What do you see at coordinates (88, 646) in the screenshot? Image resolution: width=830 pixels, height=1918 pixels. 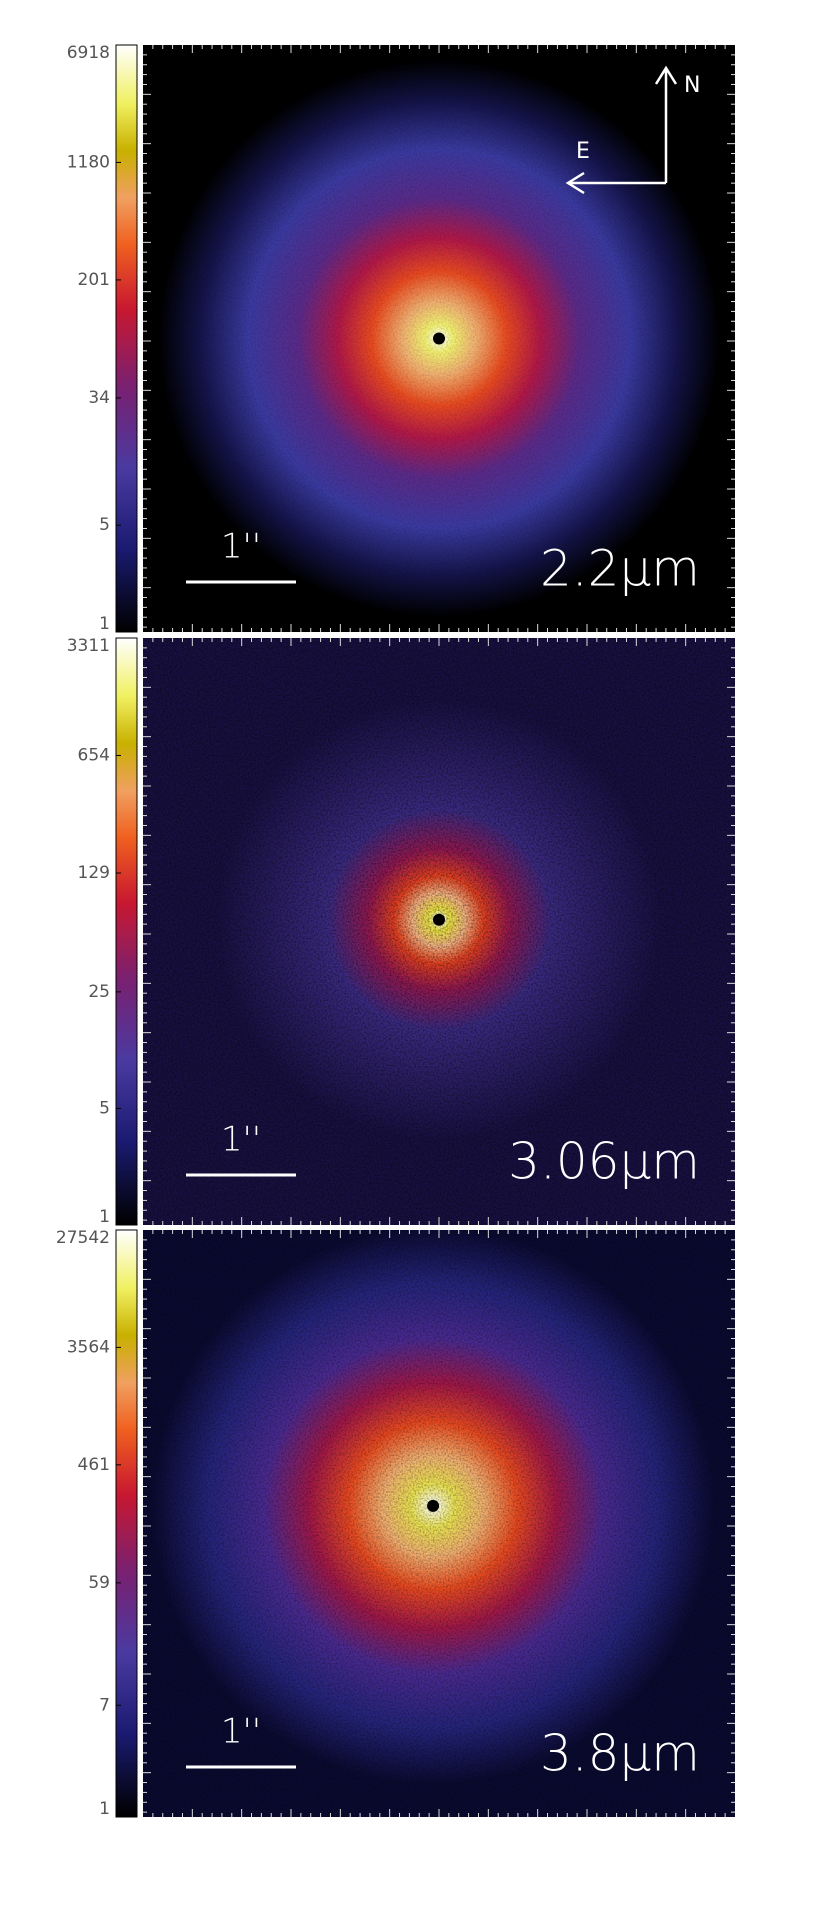 I see `colorbar-tick-label: 3311` at bounding box center [88, 646].